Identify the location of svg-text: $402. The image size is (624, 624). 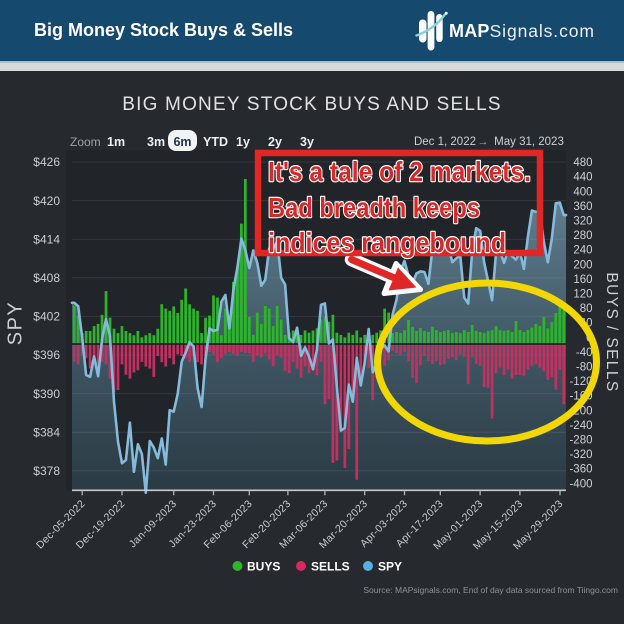
(46, 317).